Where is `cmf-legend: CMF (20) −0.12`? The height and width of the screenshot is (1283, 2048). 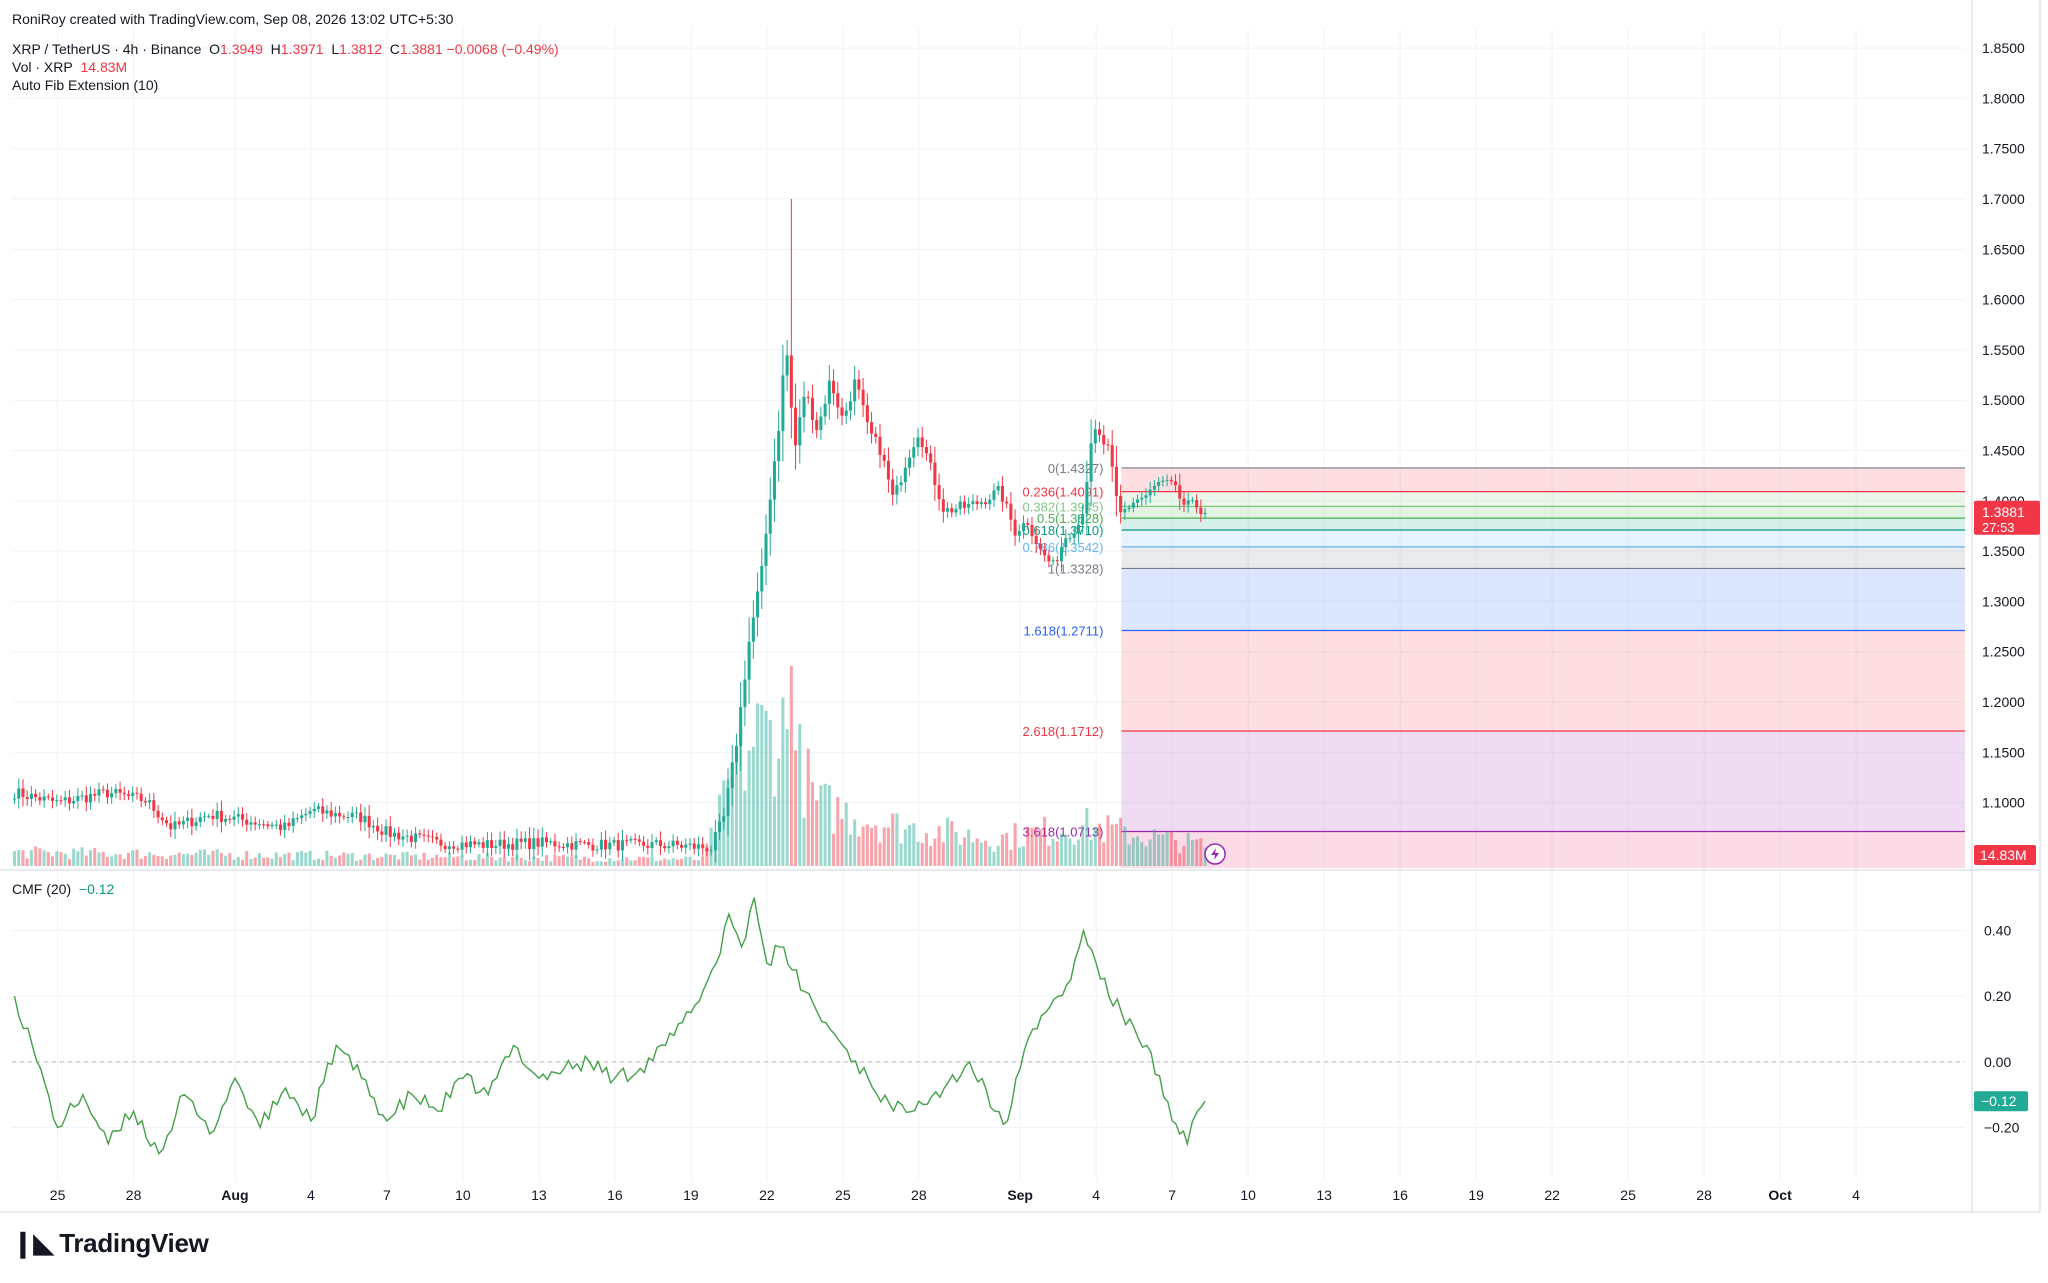
cmf-legend: CMF (20) −0.12 is located at coordinates (63, 889).